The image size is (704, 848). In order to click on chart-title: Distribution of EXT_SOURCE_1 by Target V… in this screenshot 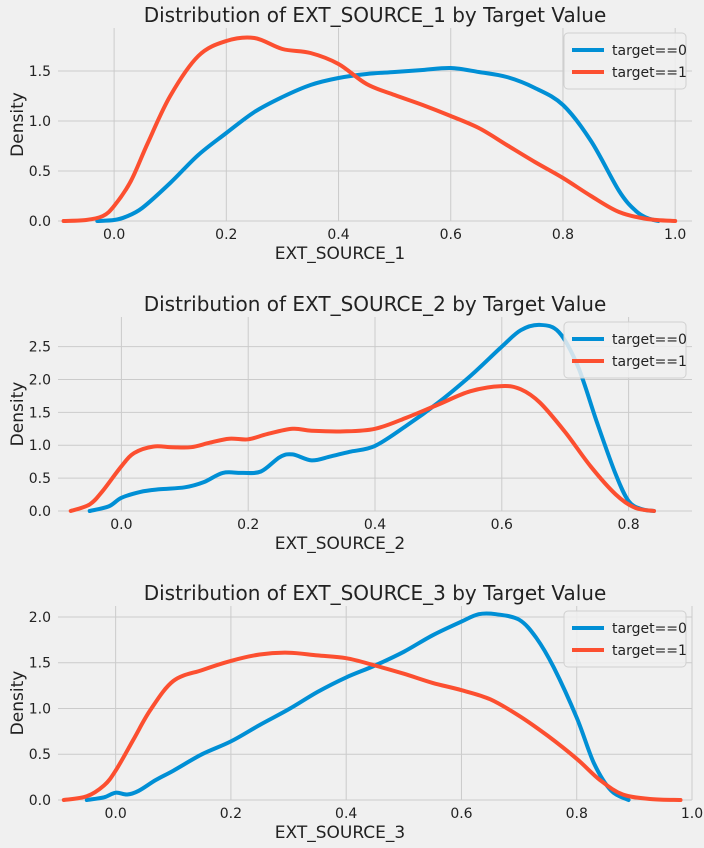, I will do `click(375, 15)`.